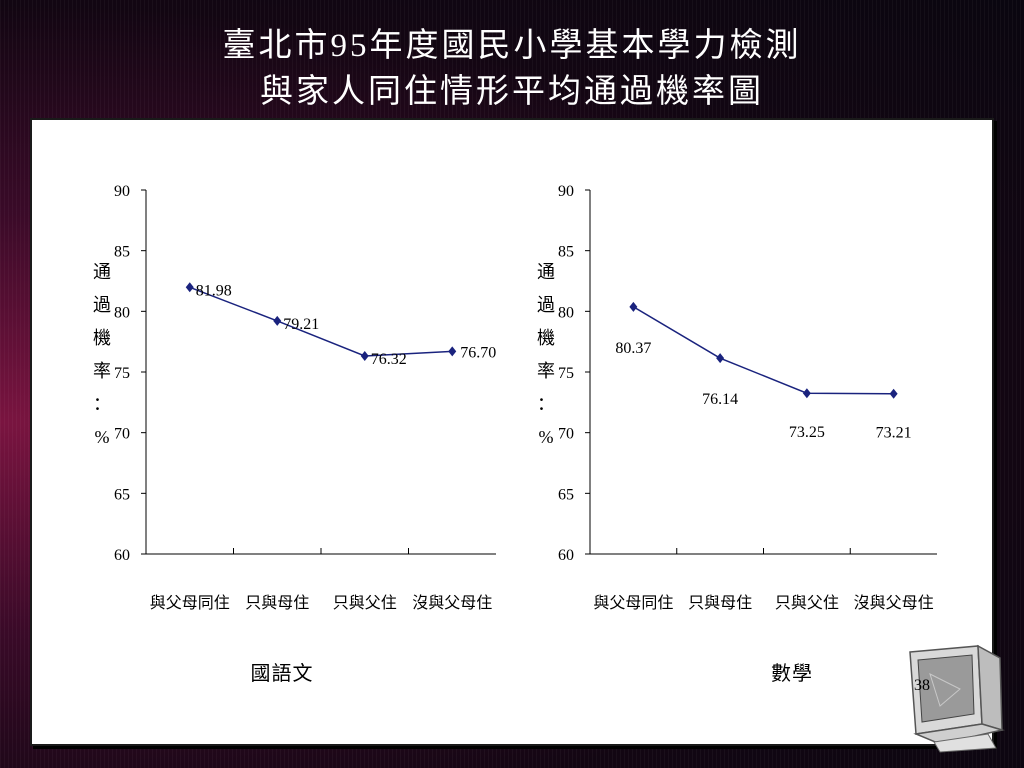  I want to click on data-label: 80.37, so click(633, 348).